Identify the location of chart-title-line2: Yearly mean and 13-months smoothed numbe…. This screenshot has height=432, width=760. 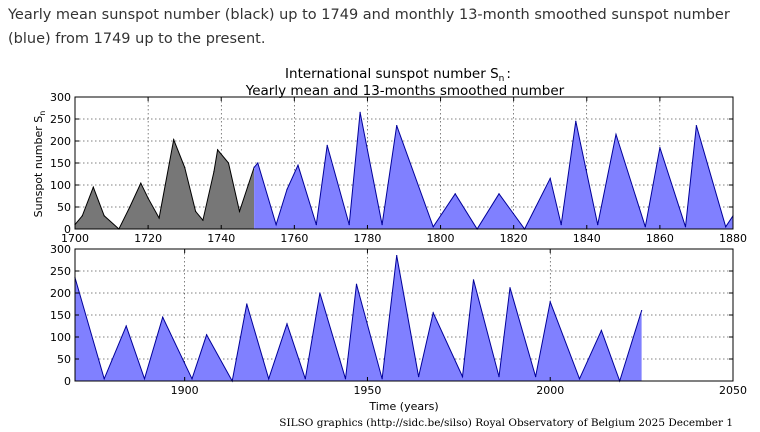
(405, 91).